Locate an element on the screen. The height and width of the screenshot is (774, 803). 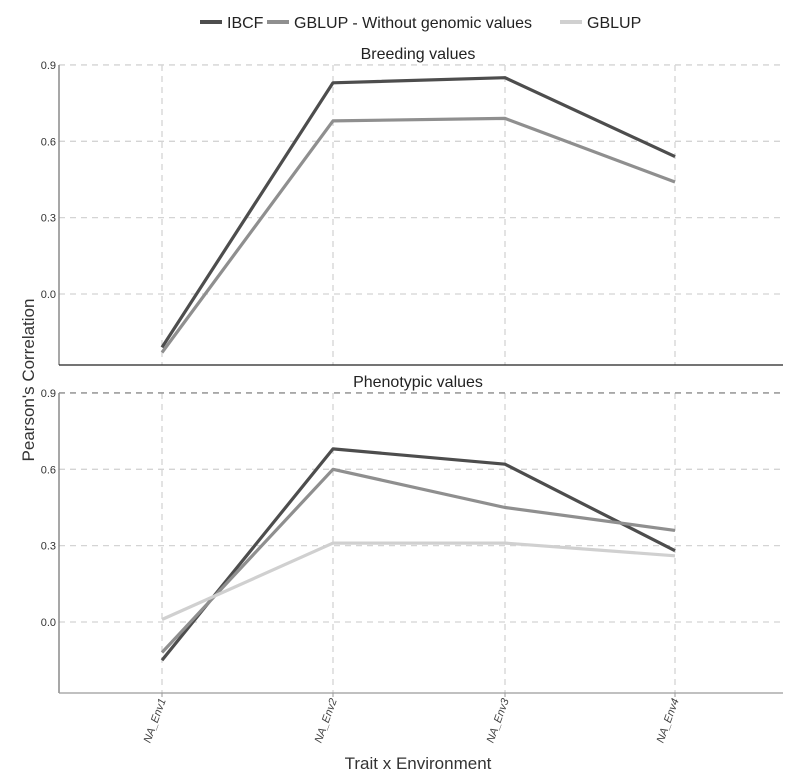
legend-label-ibcf: IBCF is located at coordinates (245, 23).